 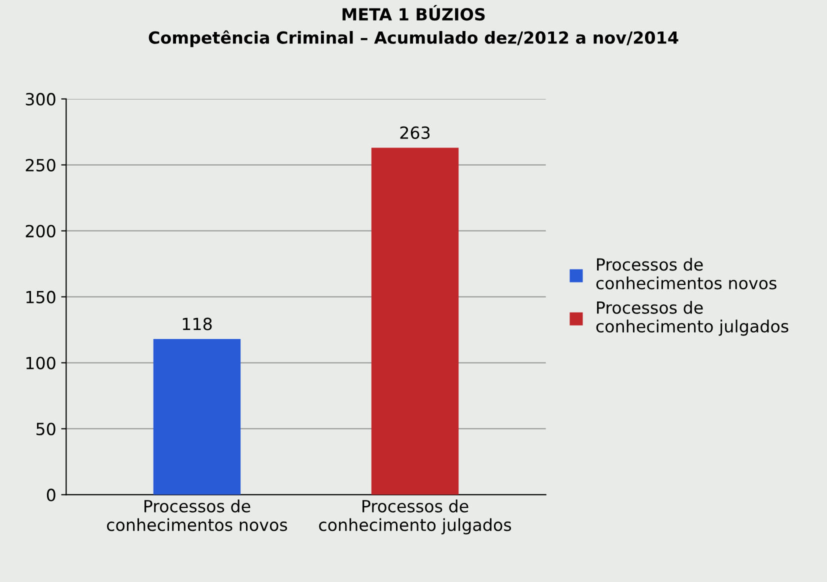 I want to click on y-tick-label: 150, so click(x=41, y=297).